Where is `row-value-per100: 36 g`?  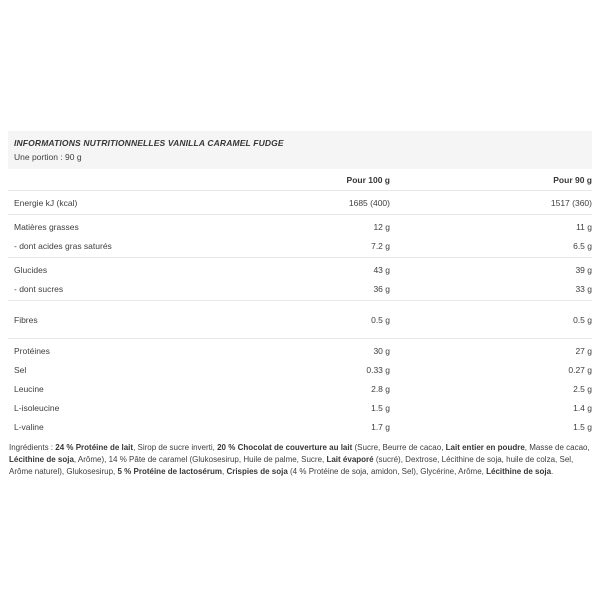 row-value-per100: 36 g is located at coordinates (381, 288).